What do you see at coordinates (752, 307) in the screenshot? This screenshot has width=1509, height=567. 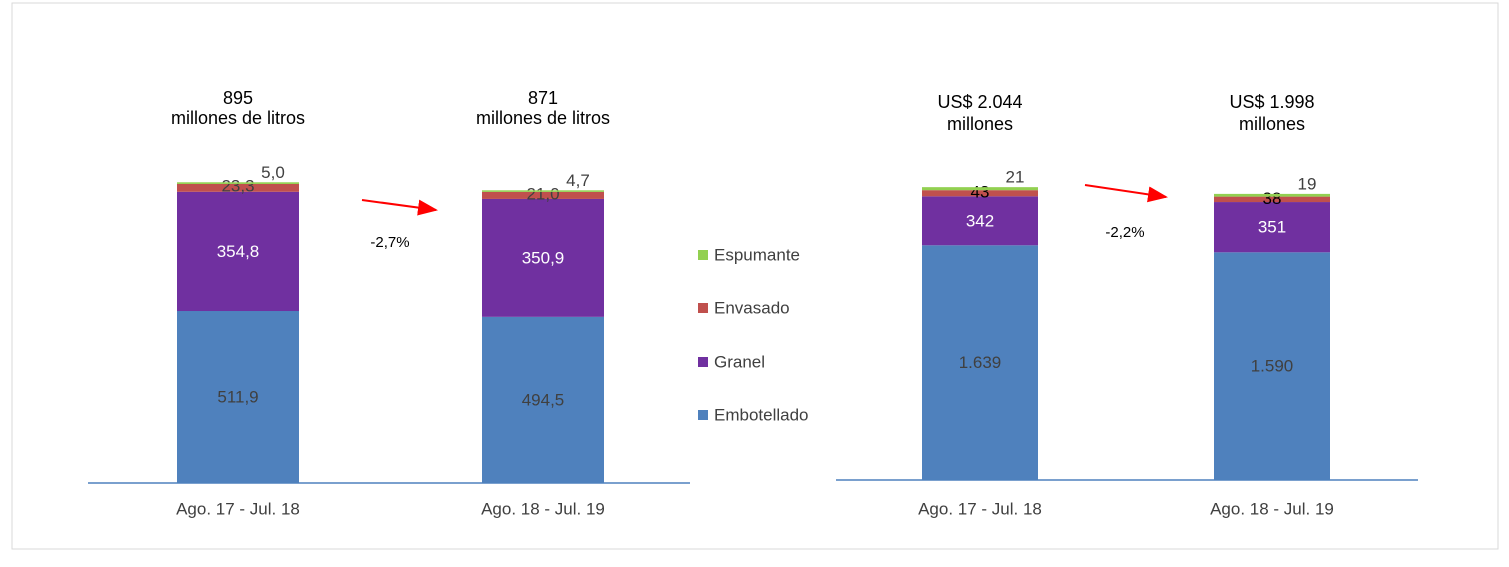 I see `legend-label: Envasado` at bounding box center [752, 307].